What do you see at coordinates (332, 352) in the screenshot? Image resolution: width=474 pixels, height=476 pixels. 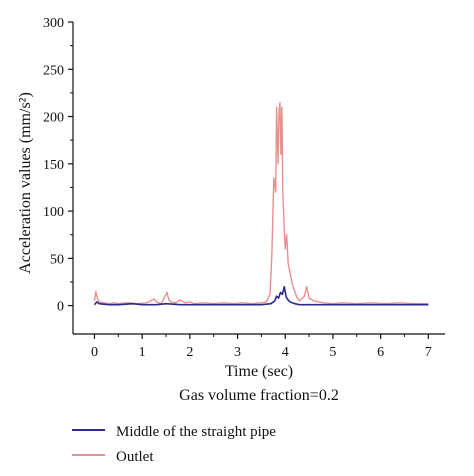 I see `x-tick-label: 5` at bounding box center [332, 352].